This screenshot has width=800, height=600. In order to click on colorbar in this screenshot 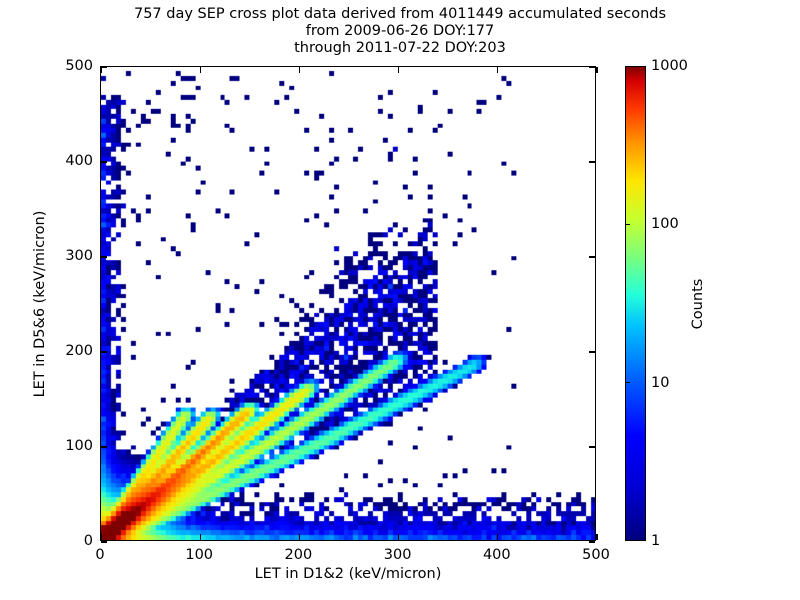, I will do `click(635, 303)`.